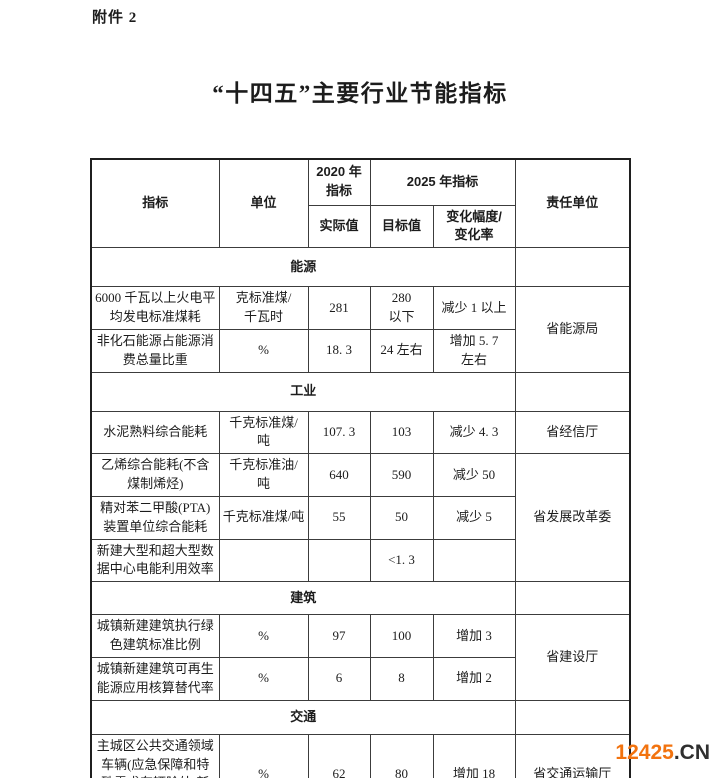 Image resolution: width=720 pixels, height=778 pixels. Describe the element at coordinates (474, 679) in the screenshot. I see `change-cell: 增加 2` at that location.